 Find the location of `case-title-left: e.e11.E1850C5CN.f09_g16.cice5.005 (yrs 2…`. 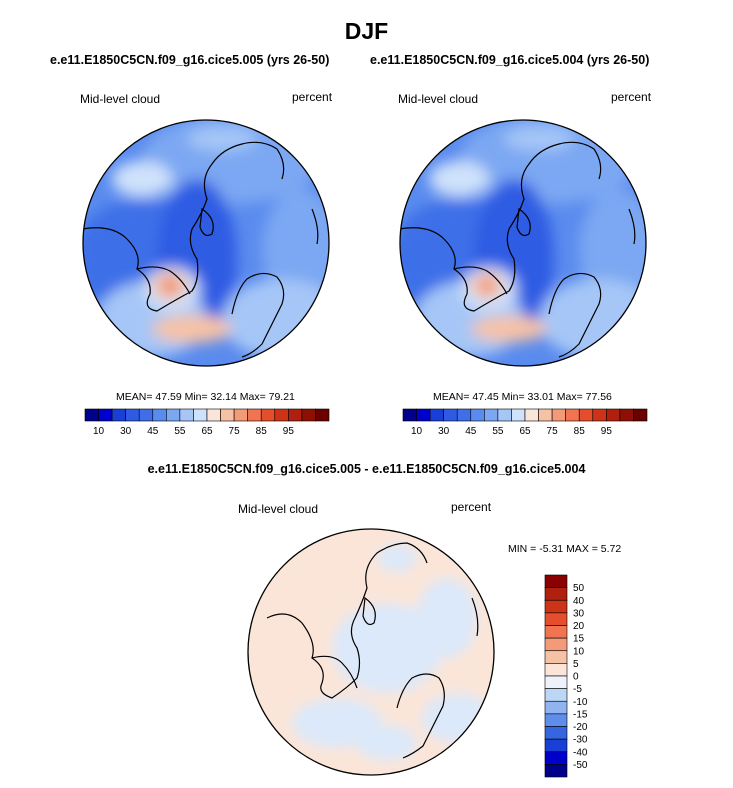

case-title-left: e.e11.E1850C5CN.f09_g16.cice5.005 (yrs 2… is located at coordinates (190, 60).